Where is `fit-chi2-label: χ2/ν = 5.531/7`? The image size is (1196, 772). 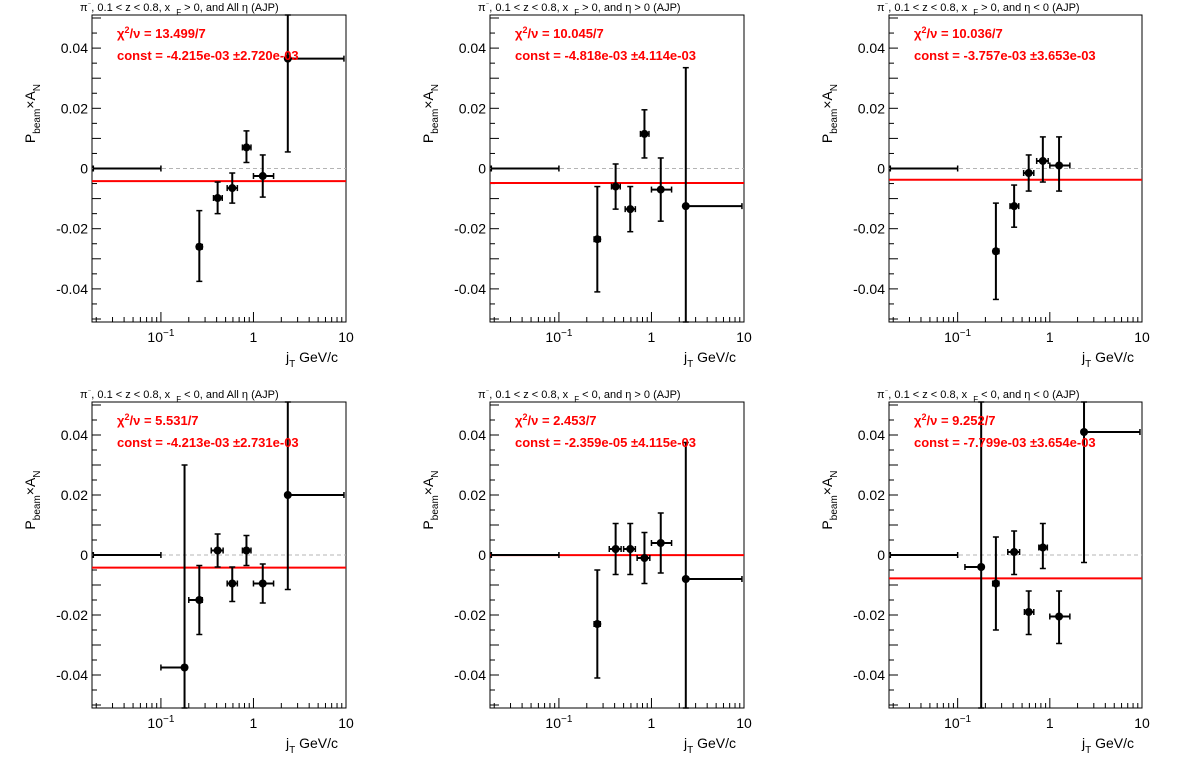 fit-chi2-label: χ2/ν = 5.531/7 is located at coordinates (158, 420).